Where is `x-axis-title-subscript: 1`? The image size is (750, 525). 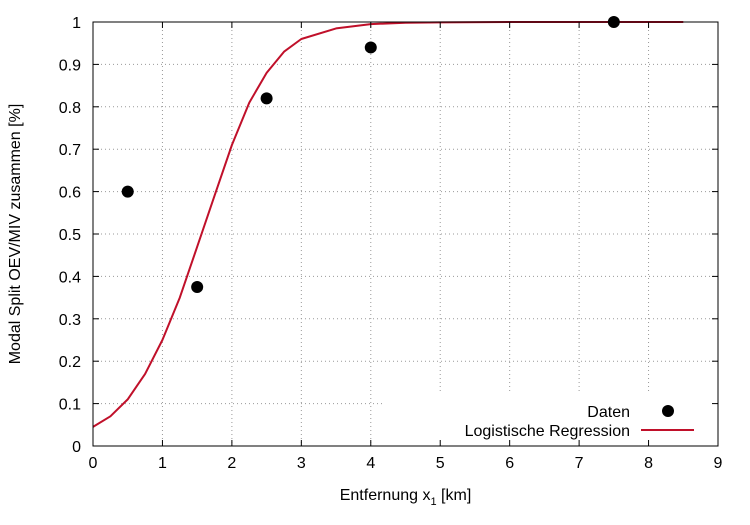 x-axis-title-subscript: 1 is located at coordinates (433, 502).